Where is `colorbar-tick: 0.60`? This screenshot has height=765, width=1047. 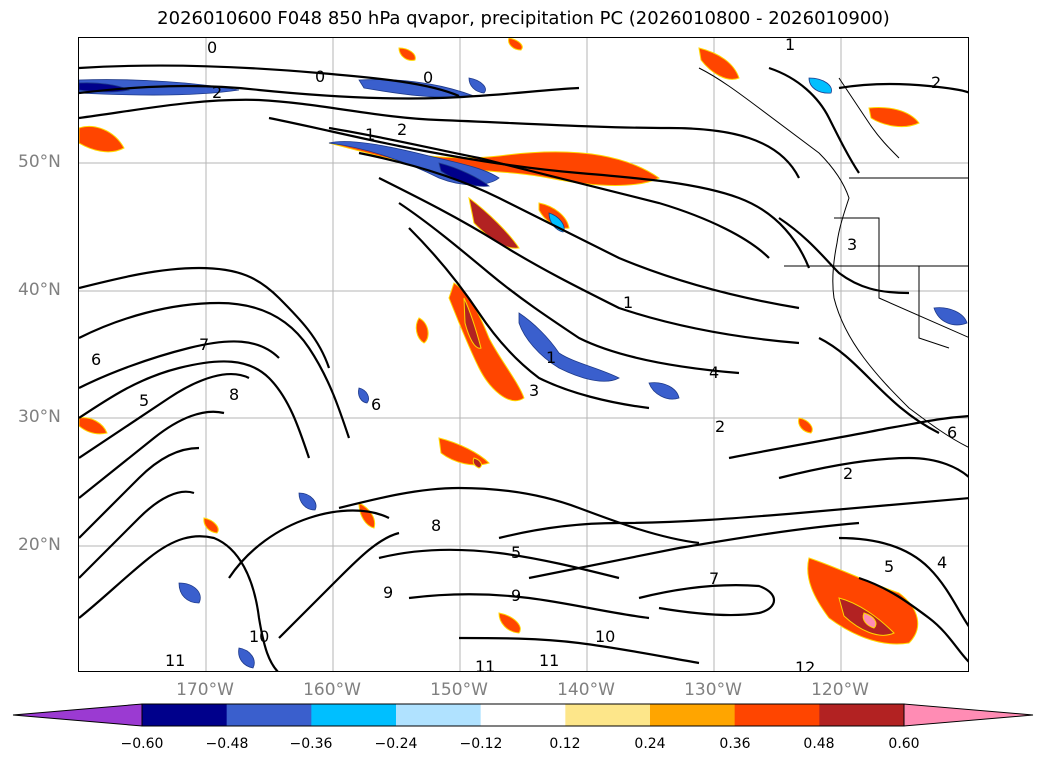 colorbar-tick: 0.60 is located at coordinates (904, 744).